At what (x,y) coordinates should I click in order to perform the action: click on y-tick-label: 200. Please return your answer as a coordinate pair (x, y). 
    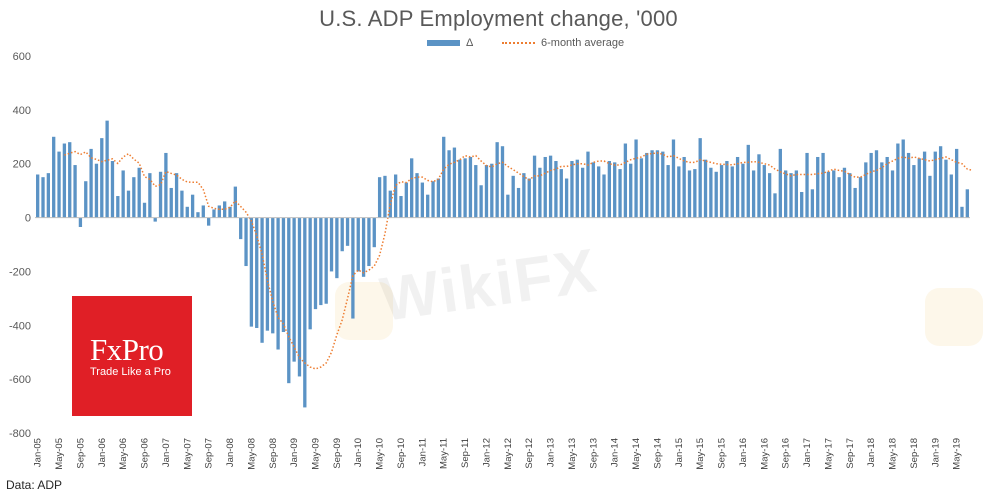
    Looking at the image, I should click on (22, 165).